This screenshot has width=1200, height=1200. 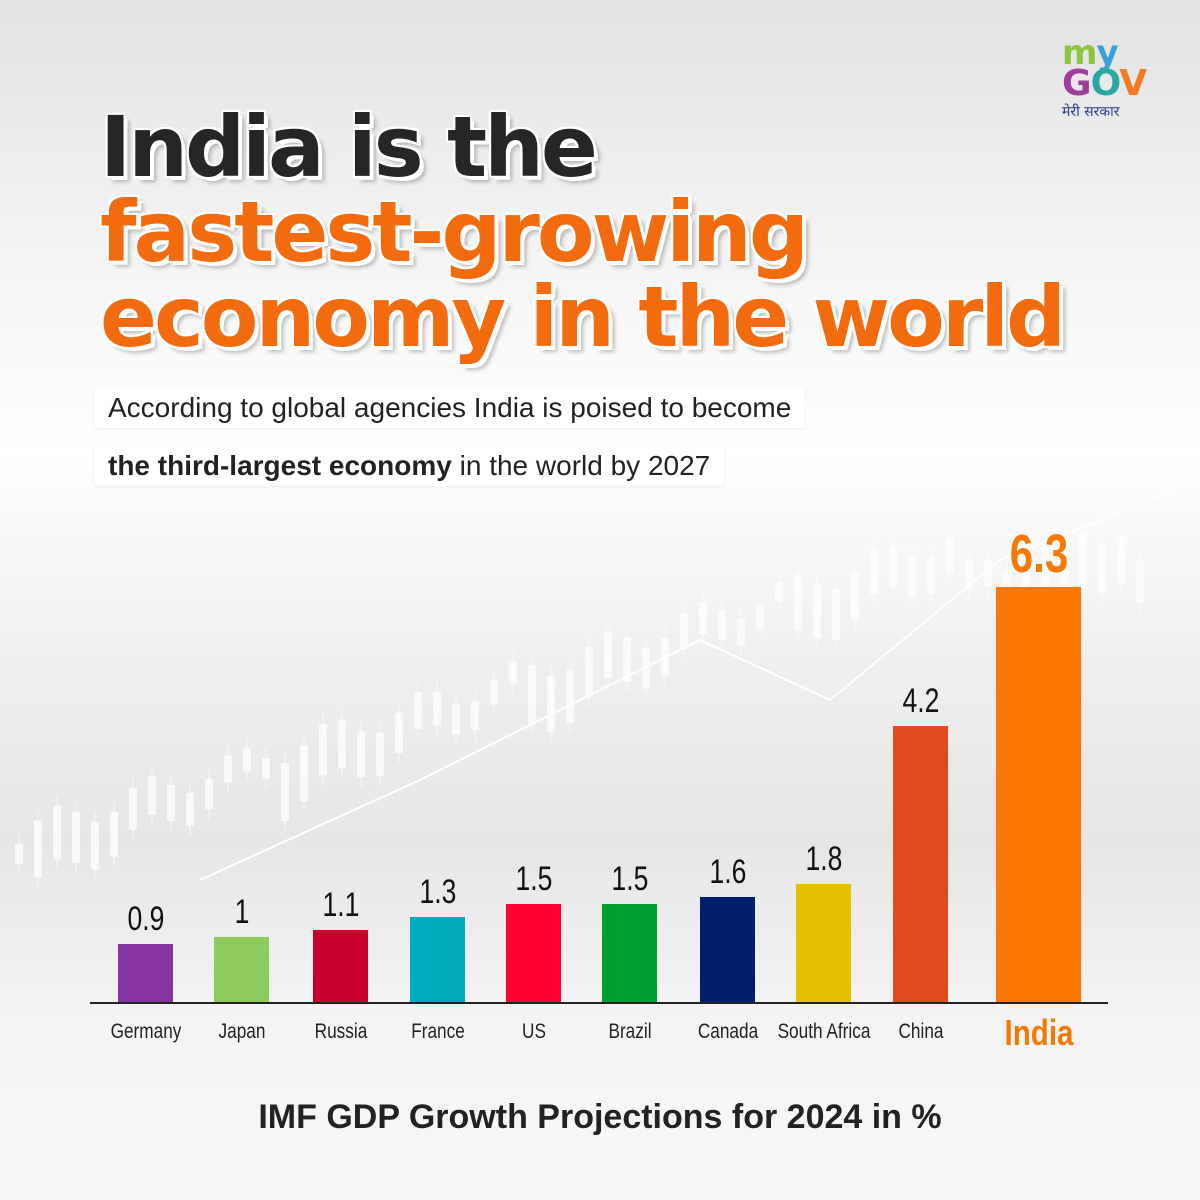 I want to click on value-label: 1.3, so click(x=437, y=892).